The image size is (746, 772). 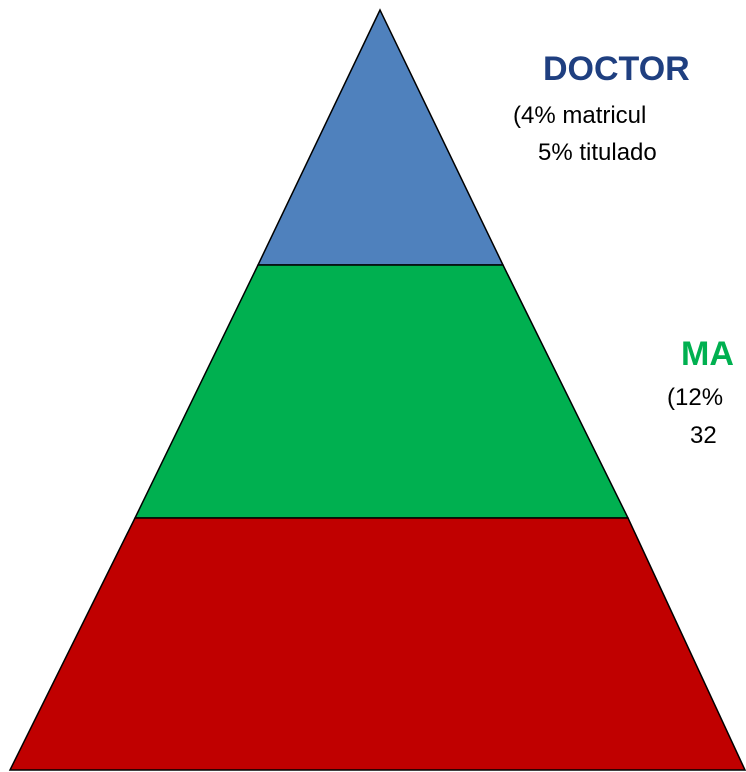 I want to click on pyramid-top, so click(x=380, y=137).